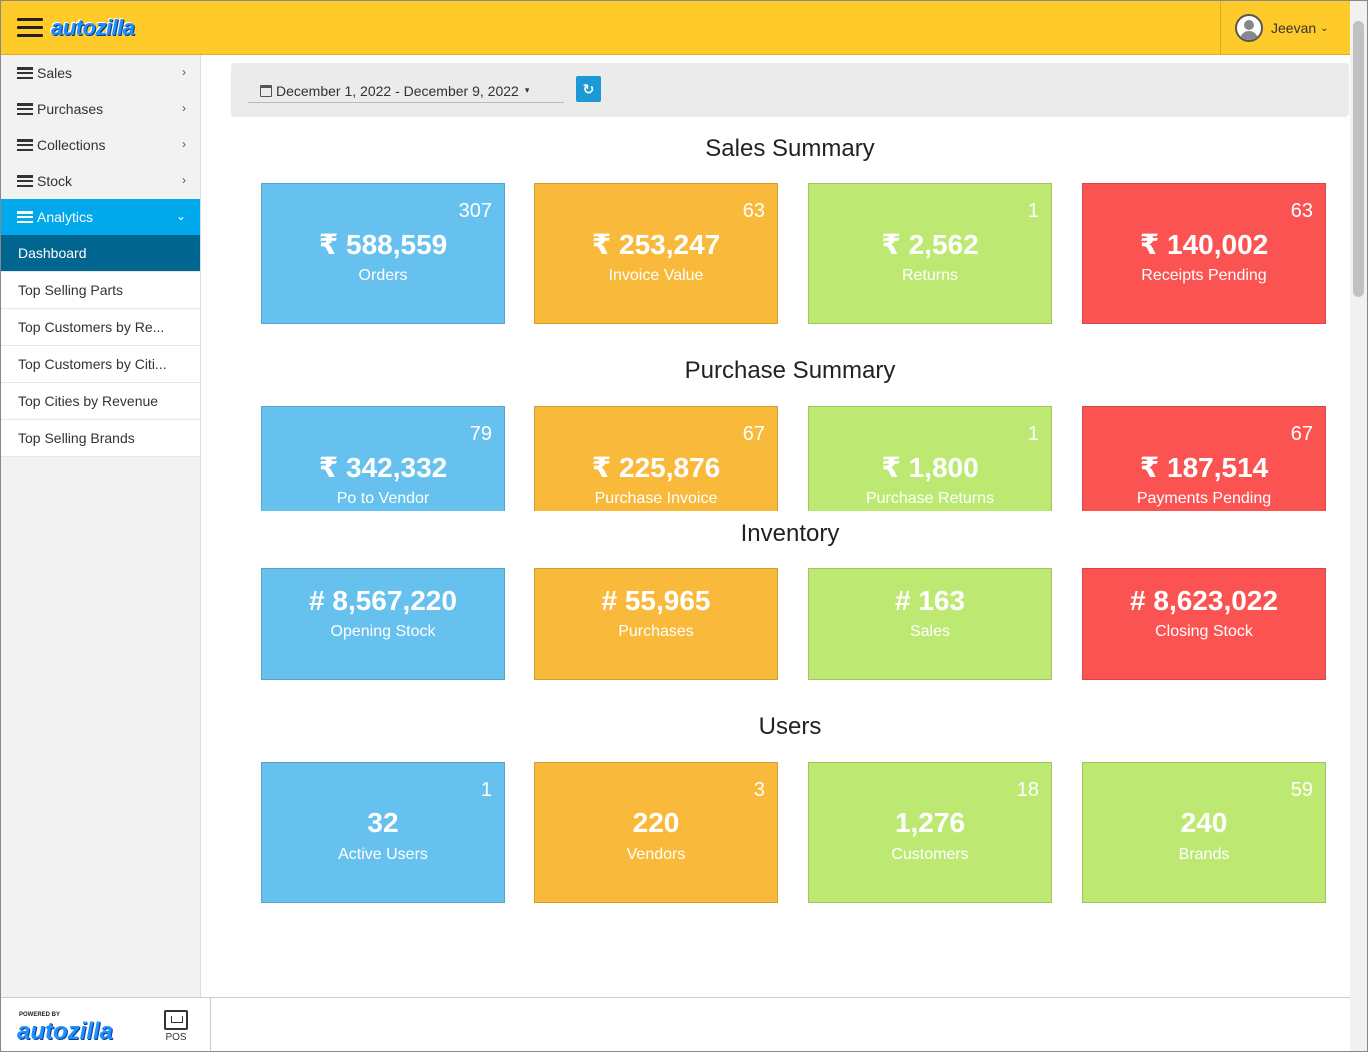 Image resolution: width=1368 pixels, height=1052 pixels. Describe the element at coordinates (70, 109) in the screenshot. I see `sidebar-item-label: Purchases` at that location.